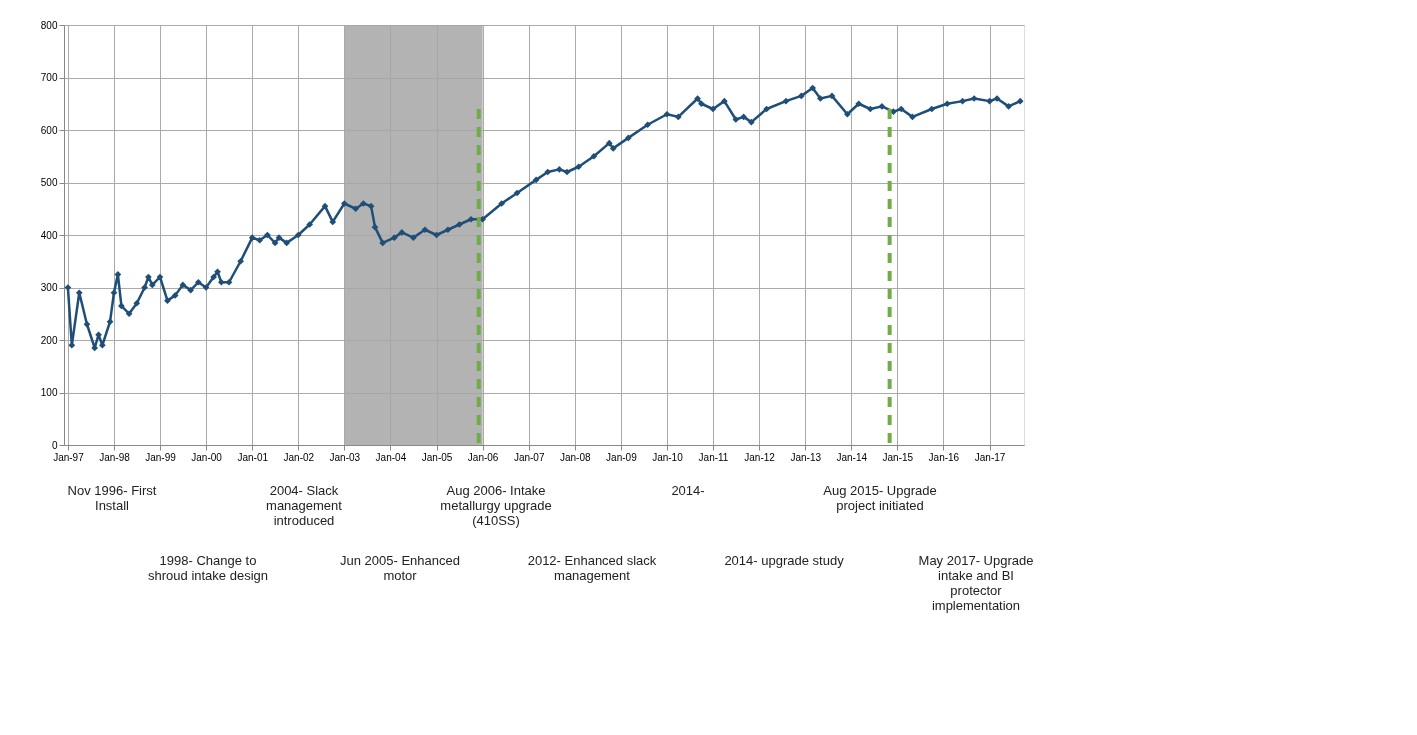  What do you see at coordinates (161, 457) in the screenshot?
I see `x-tick-label: Jan-99` at bounding box center [161, 457].